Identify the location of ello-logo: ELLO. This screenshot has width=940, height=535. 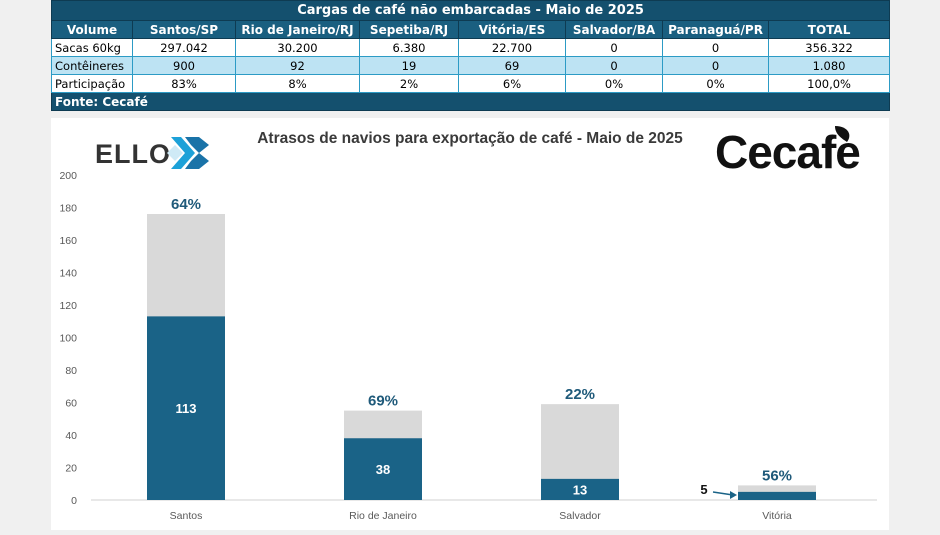
(155, 155).